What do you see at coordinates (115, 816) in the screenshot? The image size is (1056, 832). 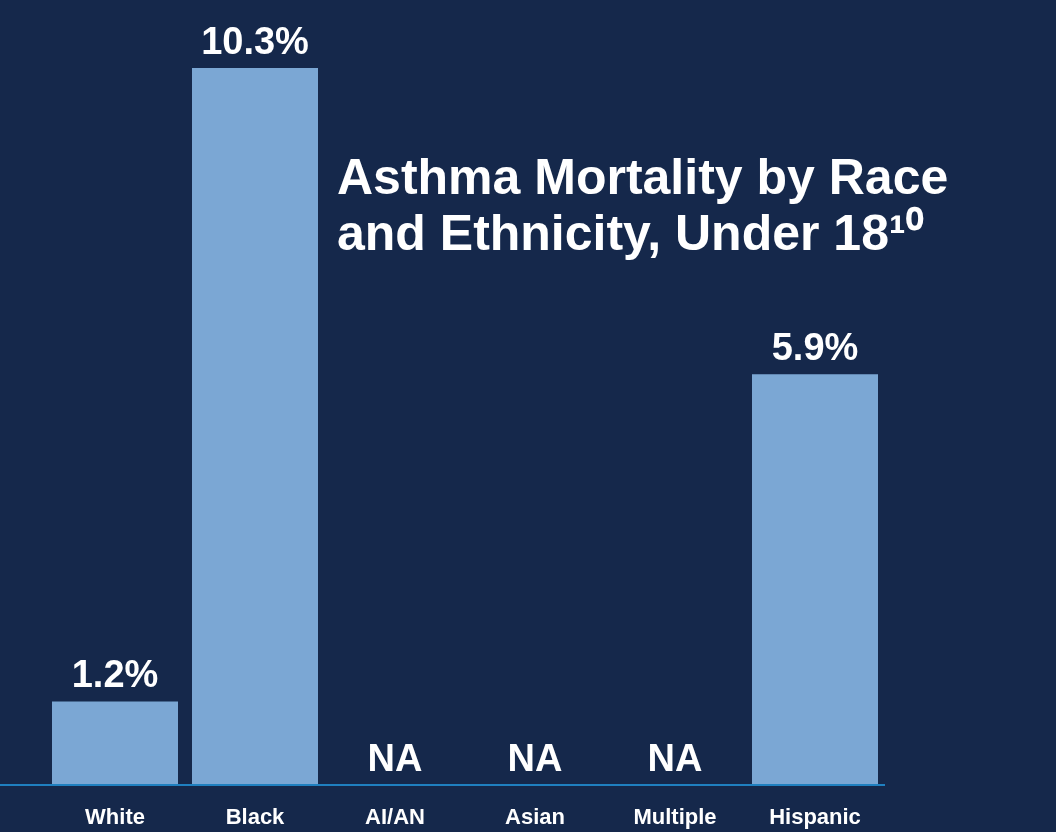 I see `x-tick-label: White` at bounding box center [115, 816].